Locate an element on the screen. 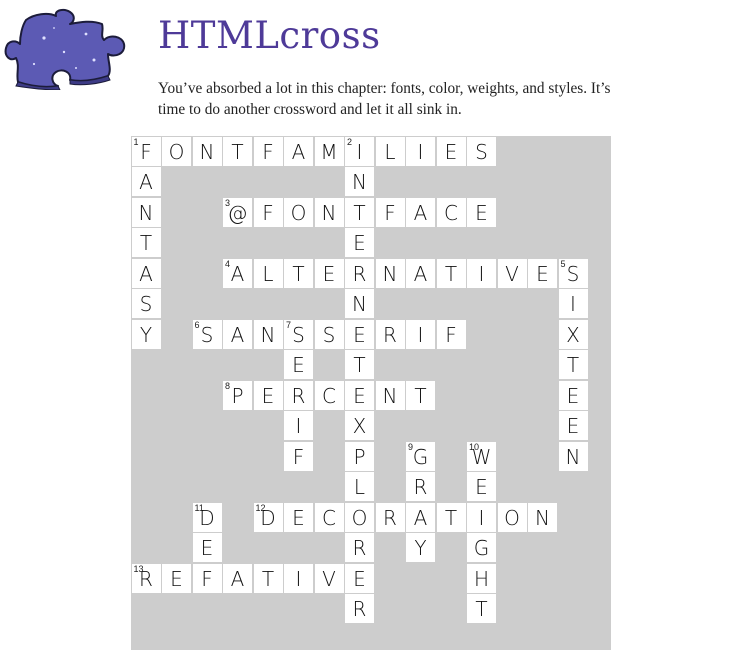 The height and width of the screenshot is (661, 734). crossword-cell: H is located at coordinates (481, 578).